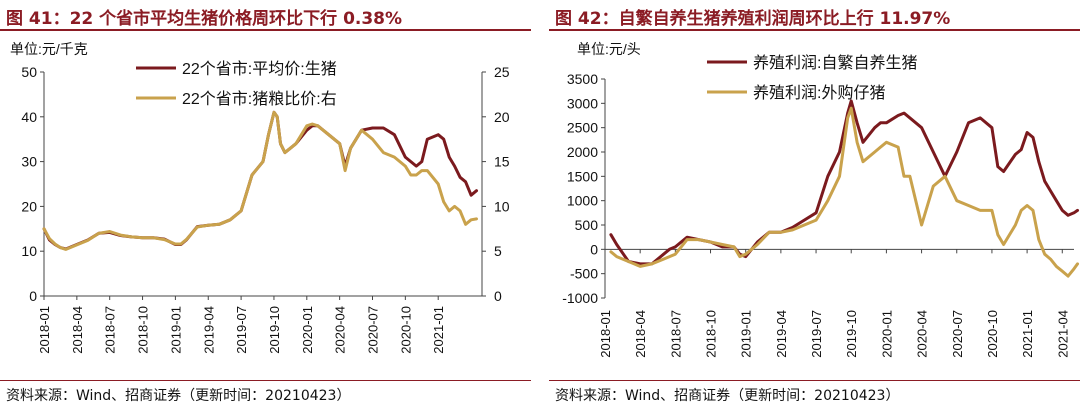 The height and width of the screenshot is (408, 1080). What do you see at coordinates (373, 330) in the screenshot?
I see `x-tick-label-left: 2020-07` at bounding box center [373, 330].